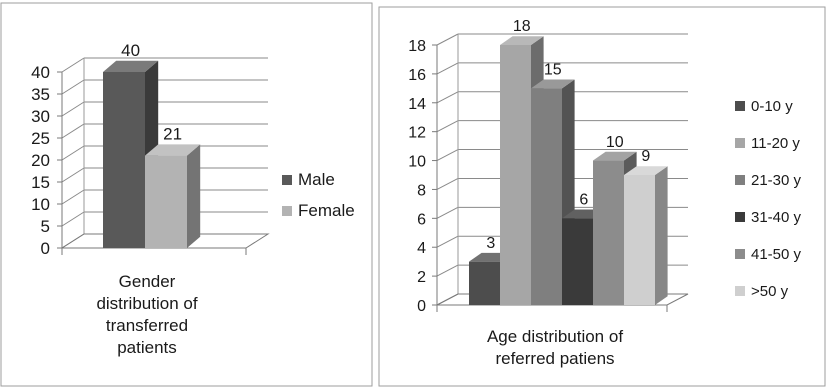 The width and height of the screenshot is (827, 388). I want to click on age-legend-label: 21-30 y, so click(776, 180).